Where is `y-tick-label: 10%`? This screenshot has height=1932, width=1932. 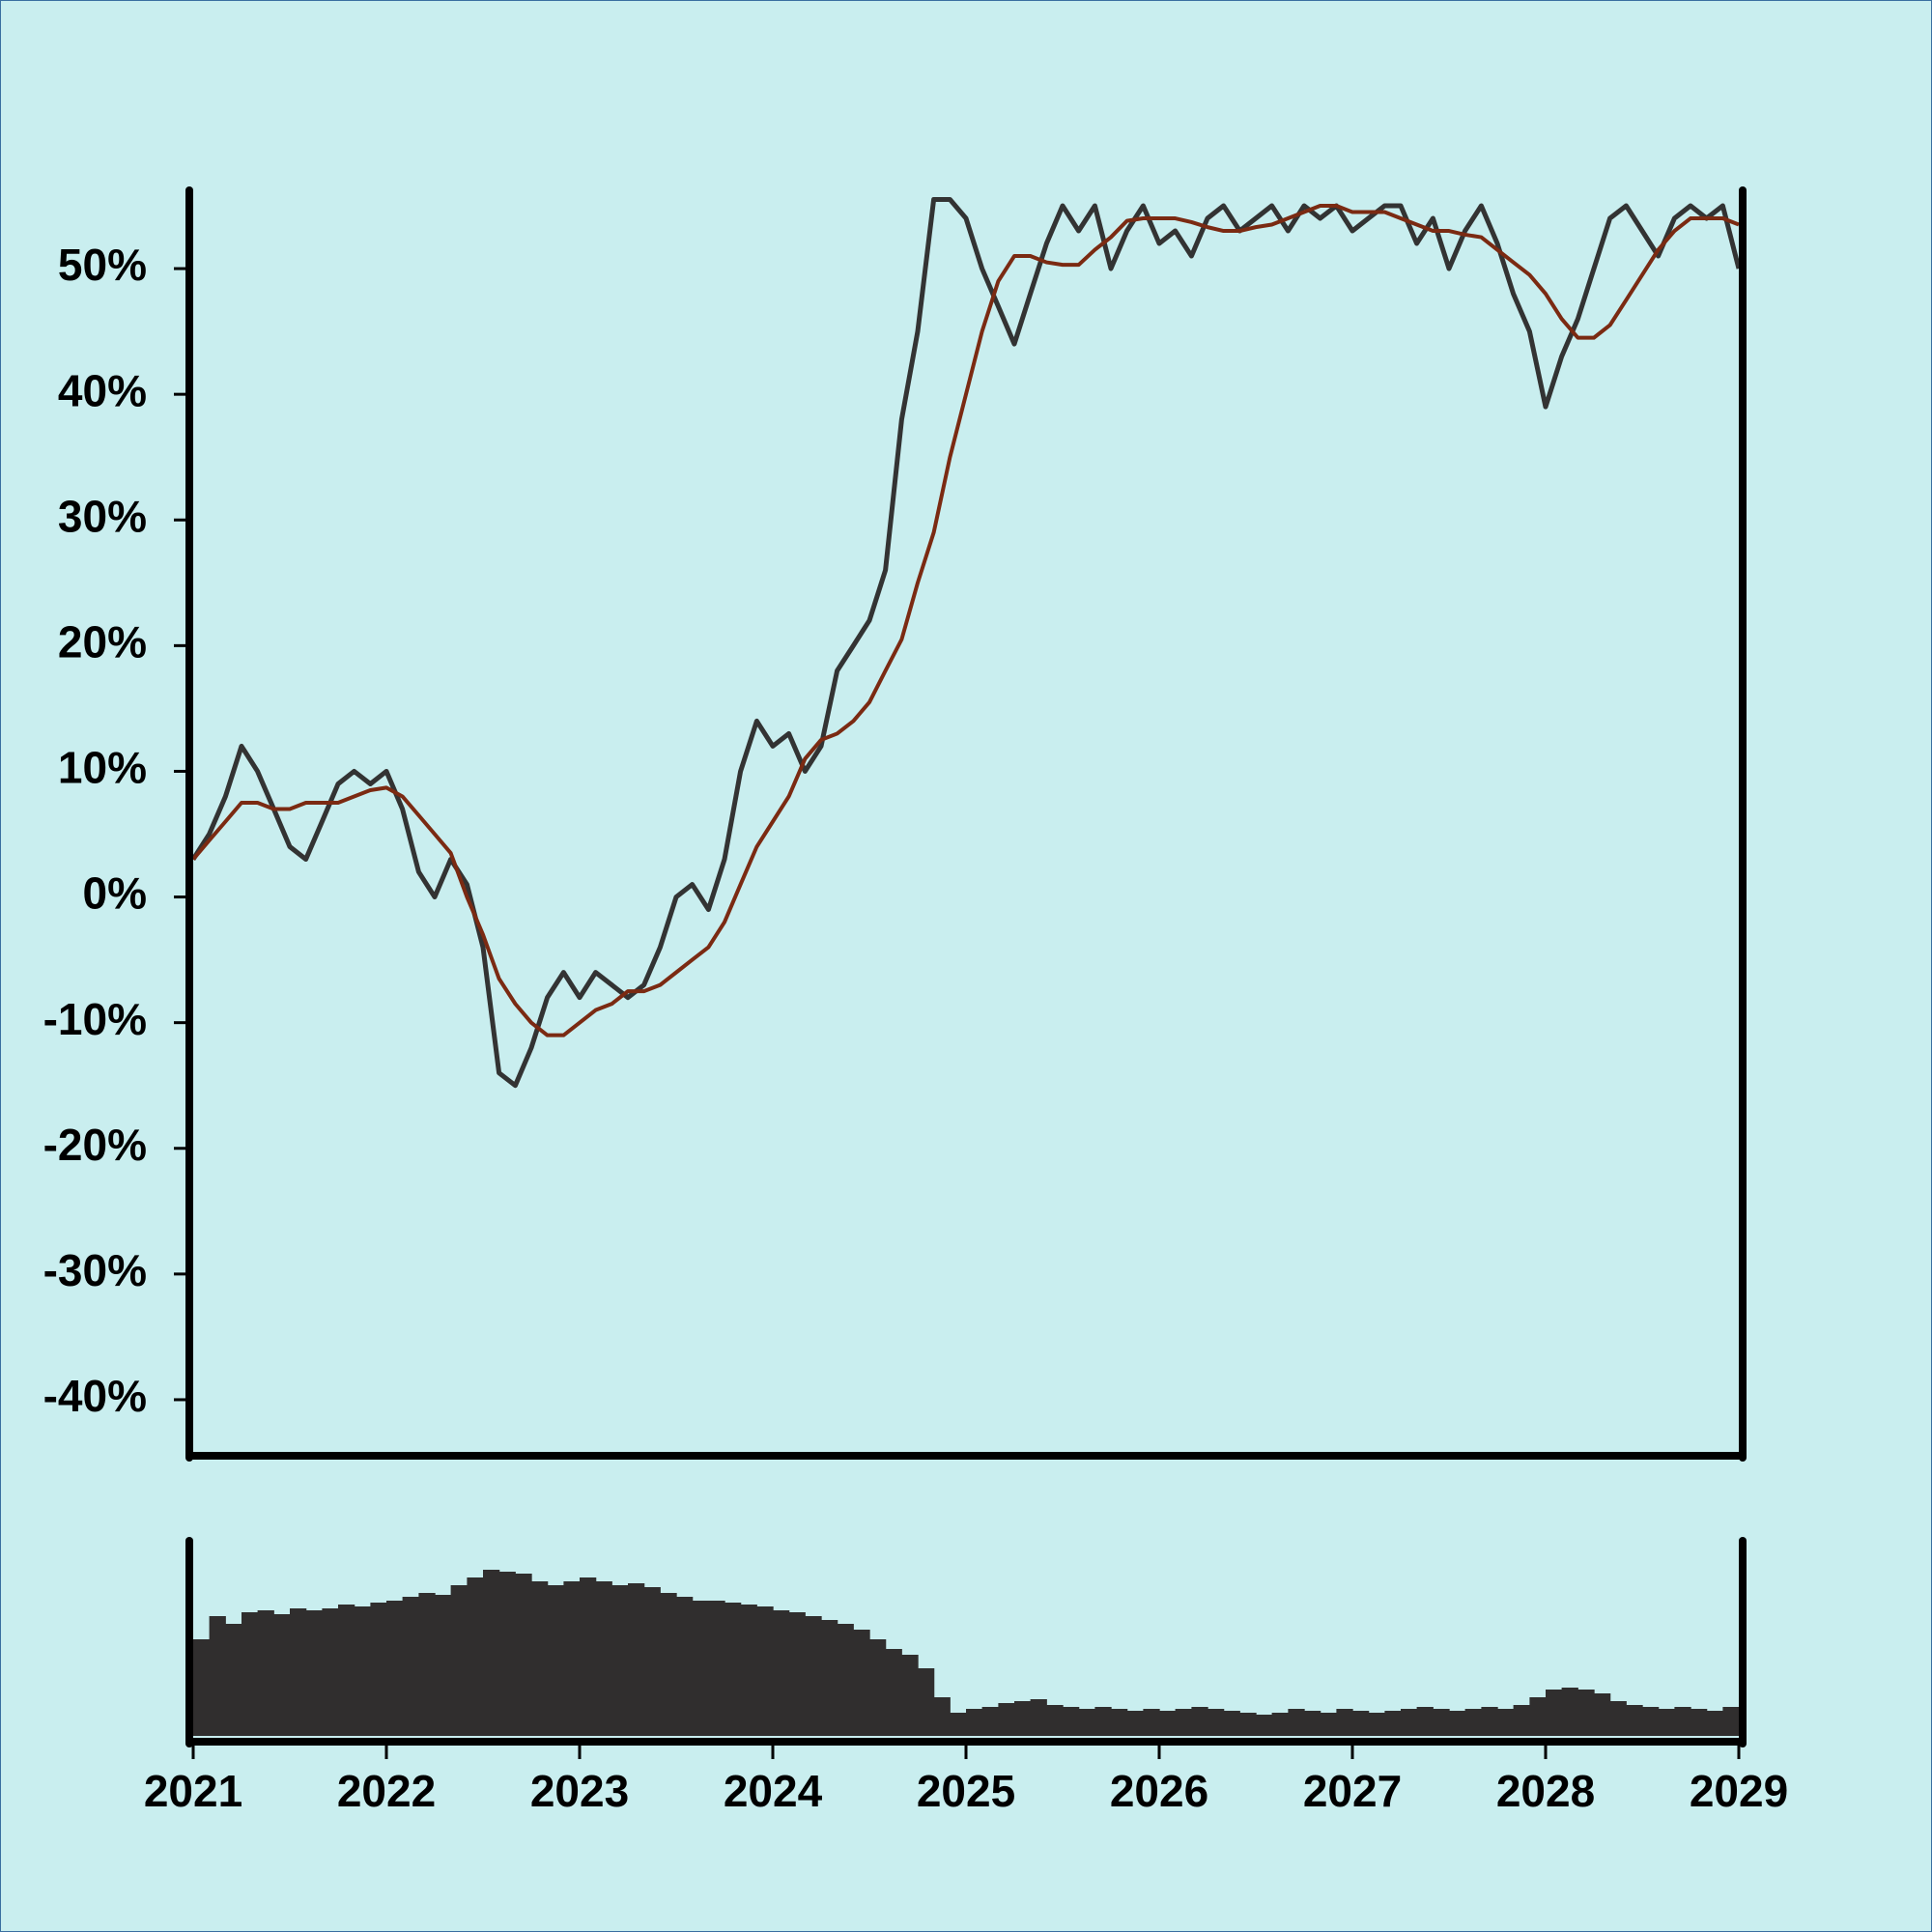 y-tick-label: 10% is located at coordinates (102, 768).